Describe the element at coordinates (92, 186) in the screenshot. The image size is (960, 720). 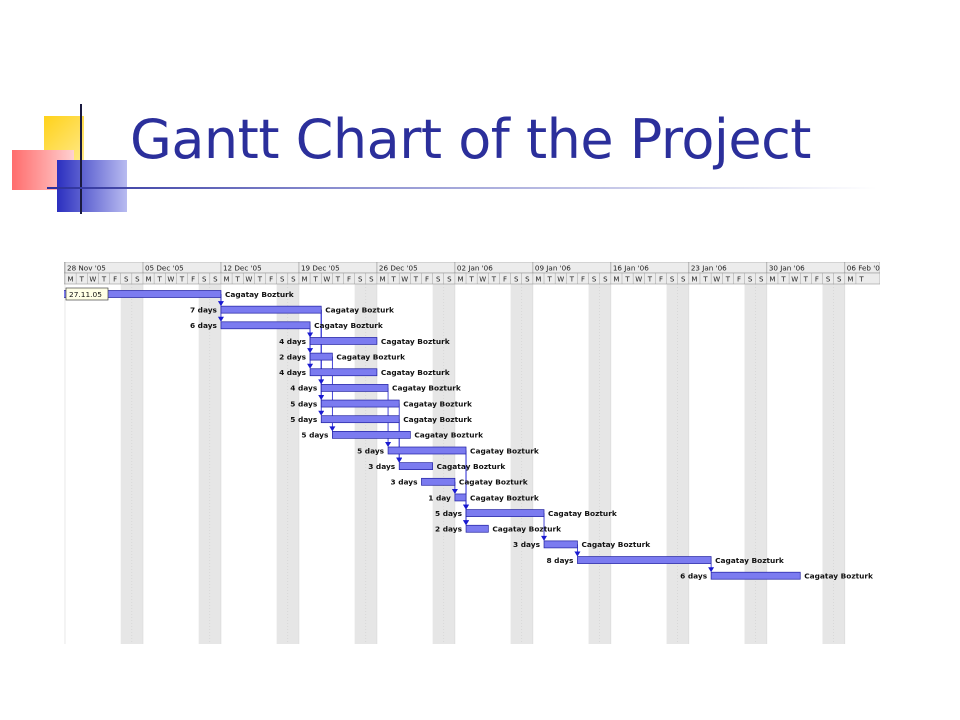
I see `logo-blue-square` at that location.